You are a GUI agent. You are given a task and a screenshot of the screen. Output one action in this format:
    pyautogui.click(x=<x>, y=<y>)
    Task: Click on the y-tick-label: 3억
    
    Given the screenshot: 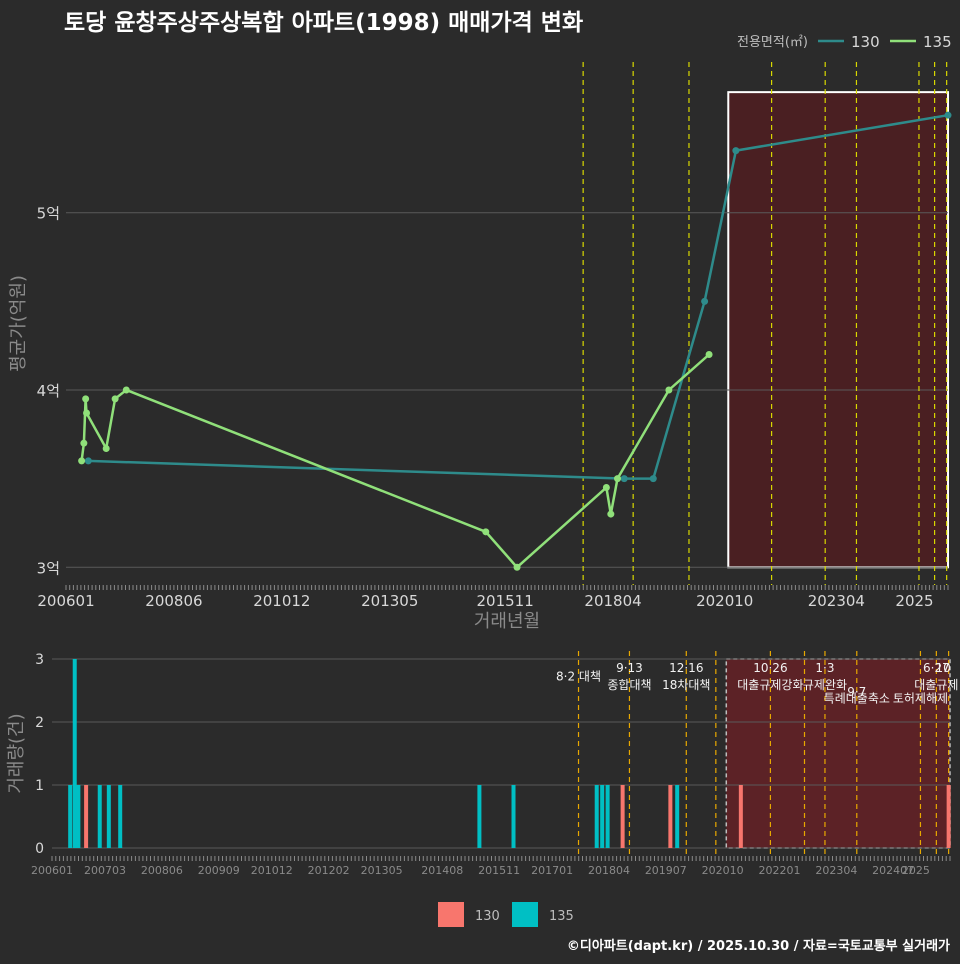 What is the action you would take?
    pyautogui.click(x=48, y=568)
    